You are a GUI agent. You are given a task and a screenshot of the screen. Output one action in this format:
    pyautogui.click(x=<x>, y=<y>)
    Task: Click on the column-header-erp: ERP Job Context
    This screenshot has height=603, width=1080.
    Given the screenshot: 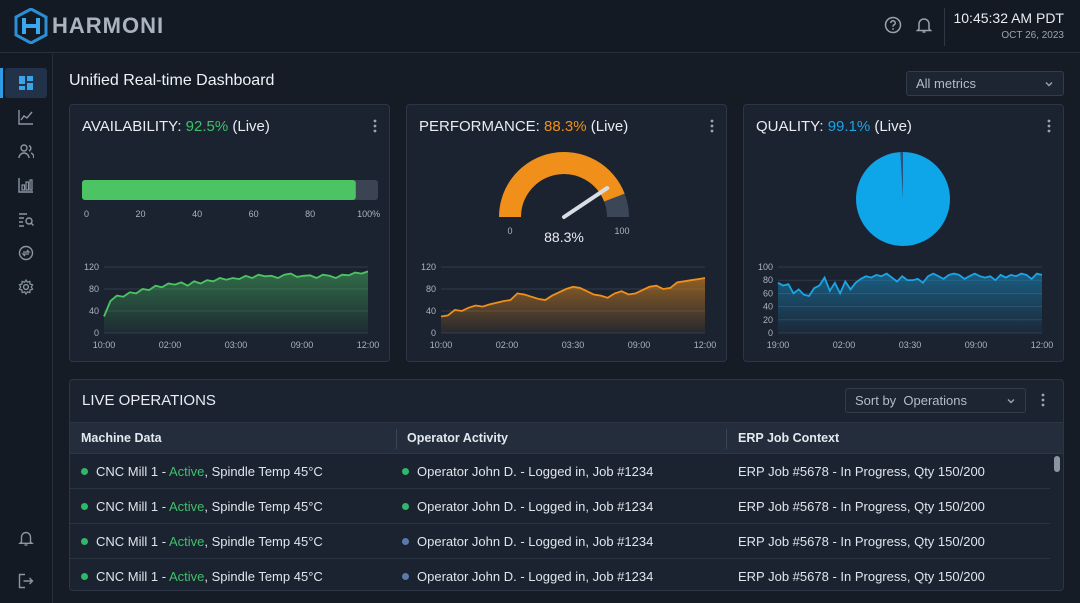 What is the action you would take?
    pyautogui.click(x=789, y=438)
    